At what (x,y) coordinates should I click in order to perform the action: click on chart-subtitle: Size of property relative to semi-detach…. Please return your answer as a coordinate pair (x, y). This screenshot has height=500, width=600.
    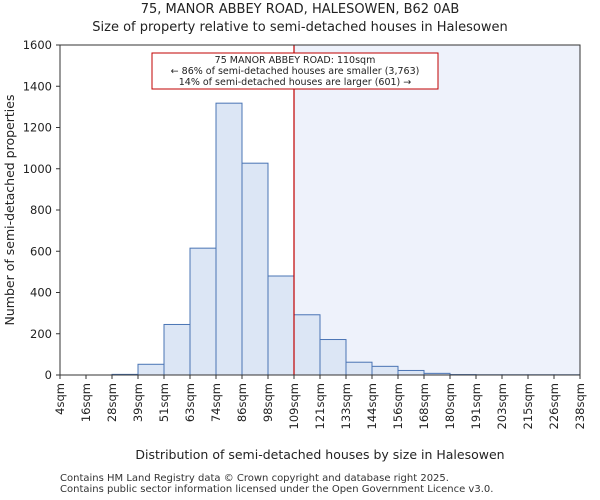
    Looking at the image, I should click on (300, 27).